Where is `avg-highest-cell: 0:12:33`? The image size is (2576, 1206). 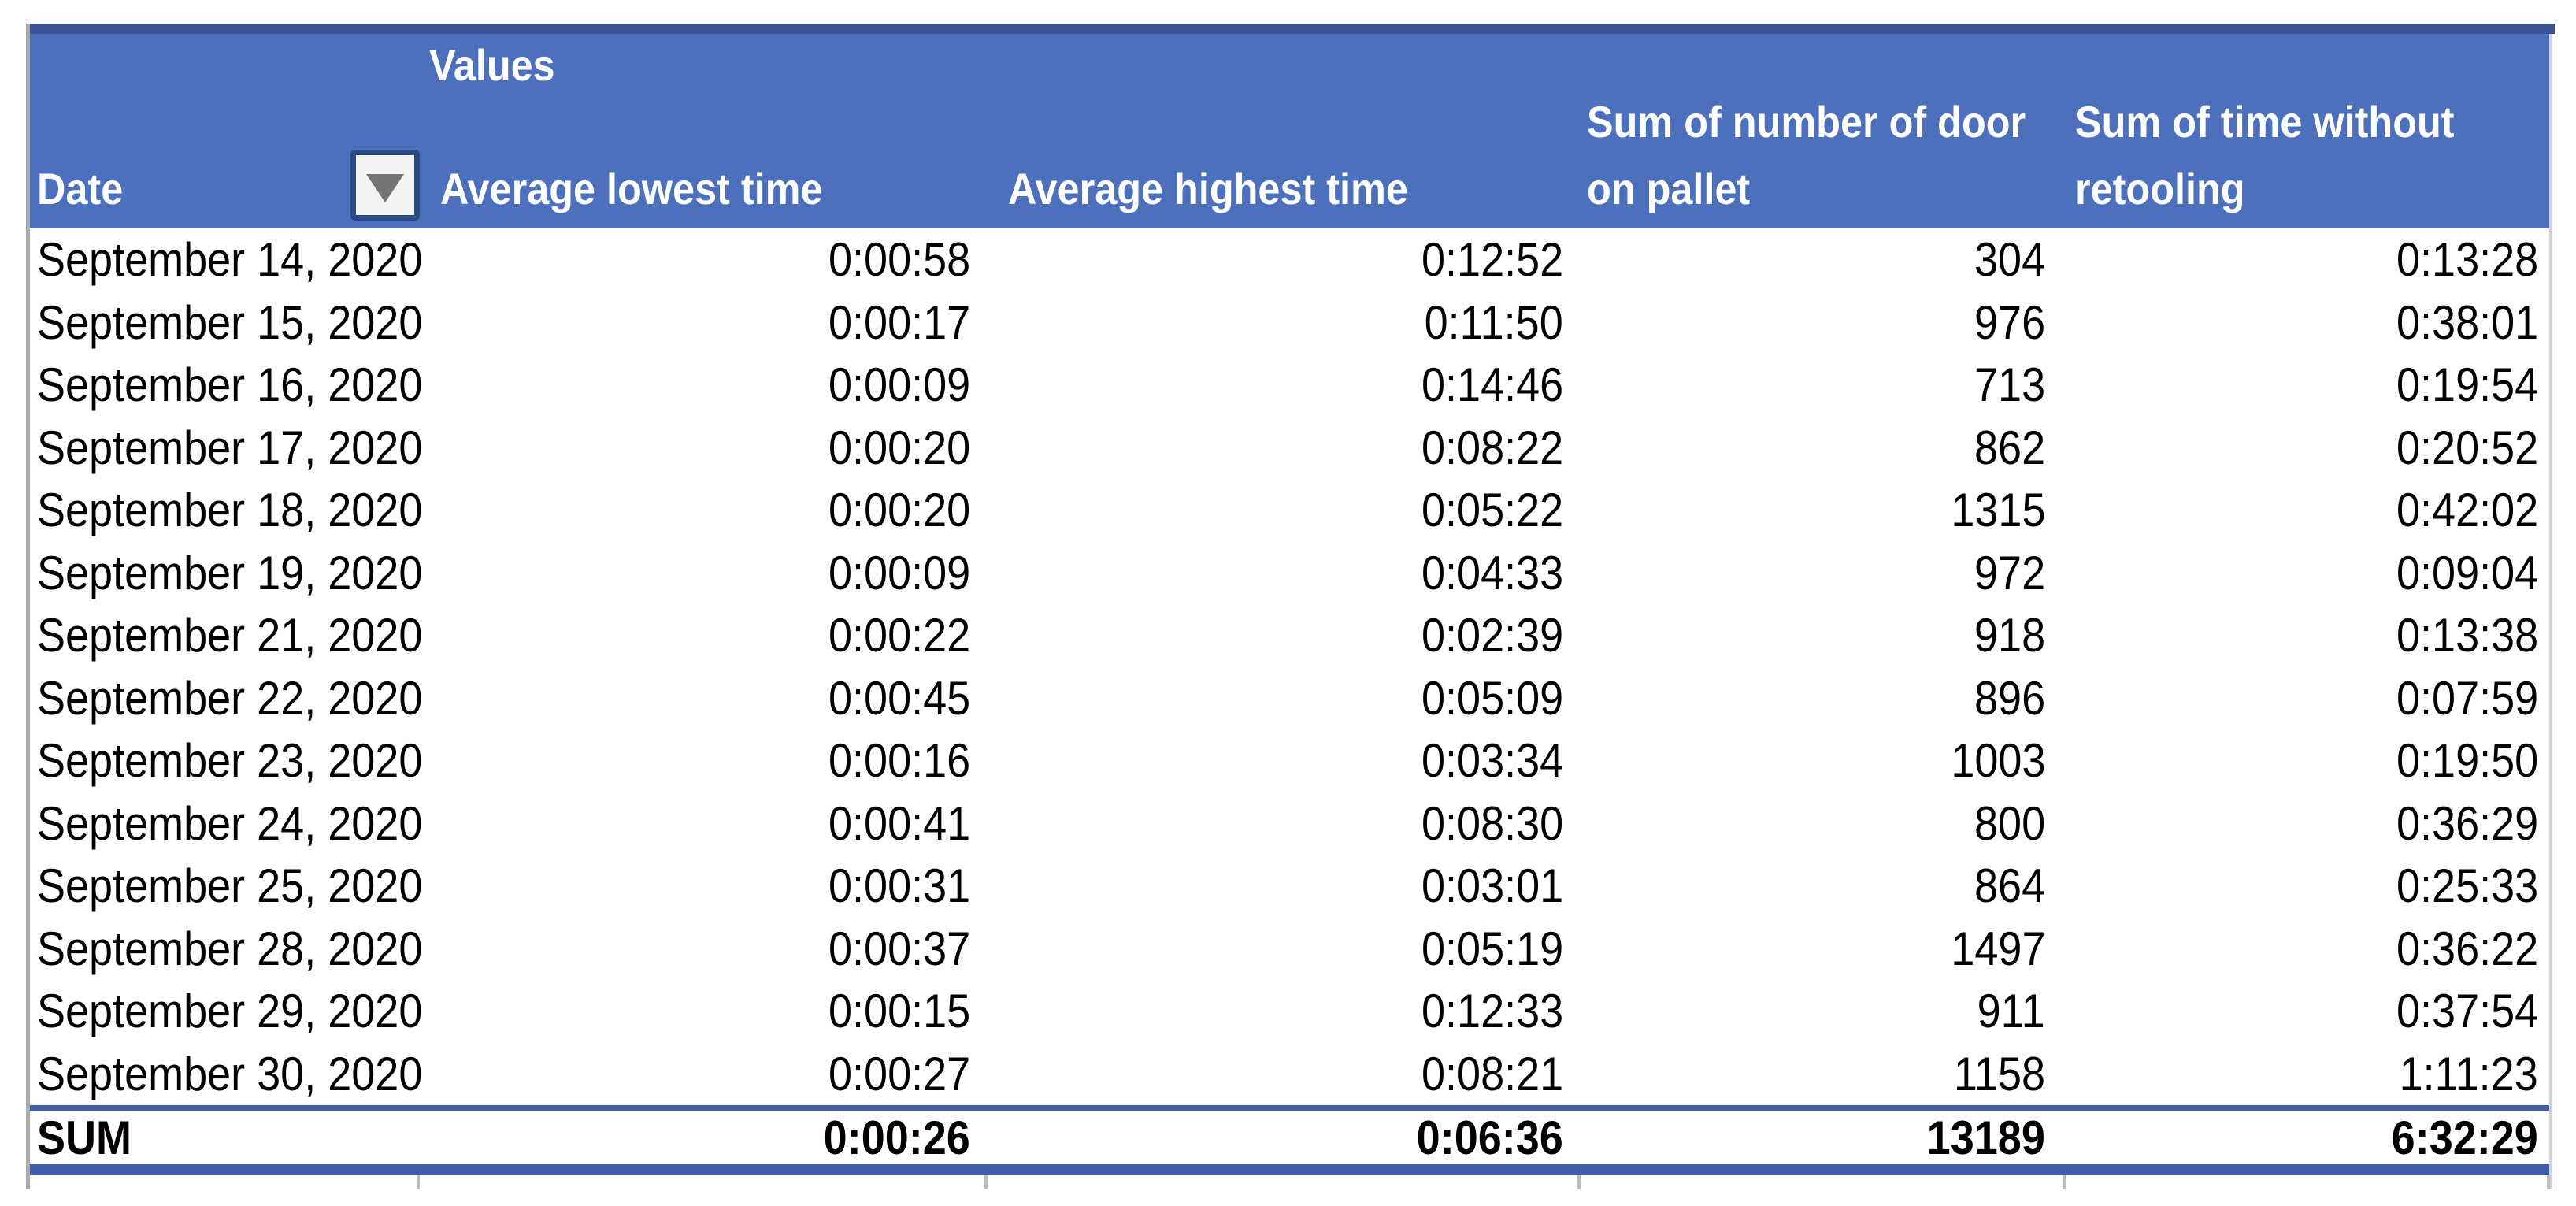 avg-highest-cell: 0:12:33 is located at coordinates (1492, 1012).